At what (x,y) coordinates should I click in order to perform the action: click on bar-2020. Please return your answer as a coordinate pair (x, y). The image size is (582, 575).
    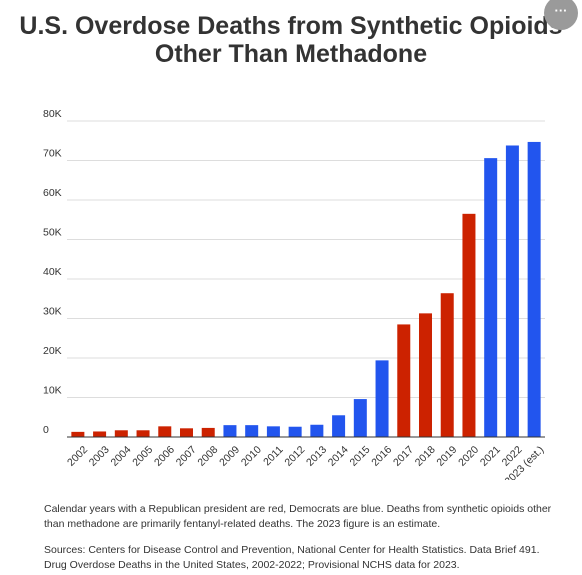
    Looking at the image, I should click on (469, 325).